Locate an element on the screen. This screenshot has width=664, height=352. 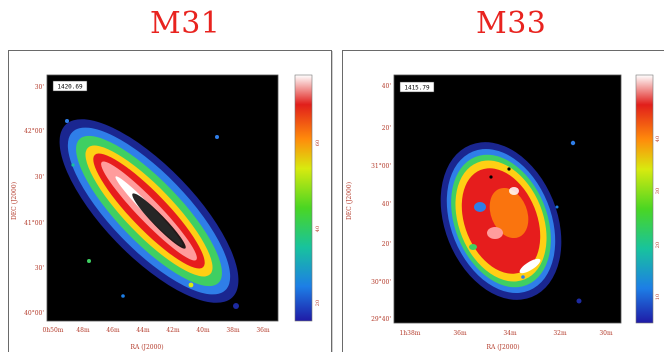
m31-x-ticks: 0h50m 48m 46m 44m 42m 40m 38m 36m is located at coordinates (155, 330).